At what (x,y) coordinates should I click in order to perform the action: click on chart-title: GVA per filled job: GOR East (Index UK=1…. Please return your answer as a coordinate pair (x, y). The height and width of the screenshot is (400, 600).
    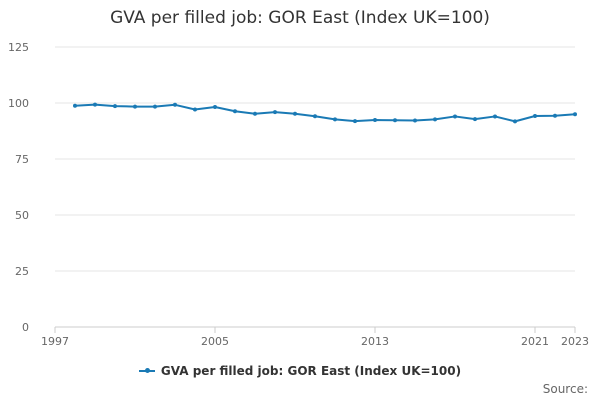
    Looking at the image, I should click on (300, 18).